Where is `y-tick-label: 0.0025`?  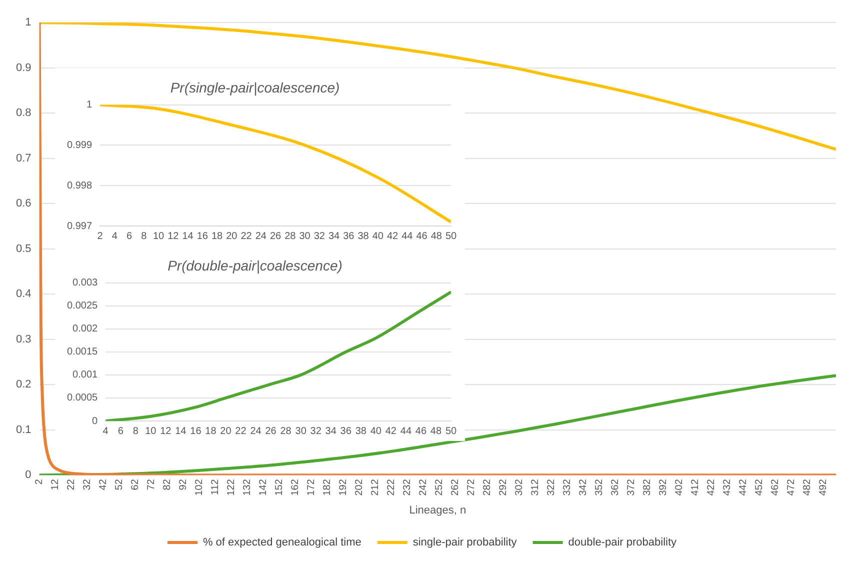 y-tick-label: 0.0025 is located at coordinates (82, 306).